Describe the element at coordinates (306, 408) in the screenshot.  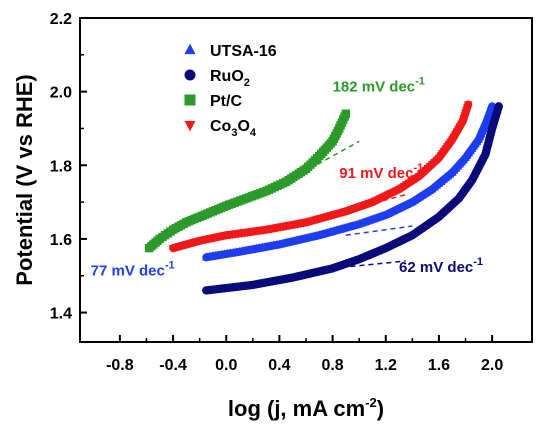
I see `x-axis-label: log (j, mA cm-2)` at that location.